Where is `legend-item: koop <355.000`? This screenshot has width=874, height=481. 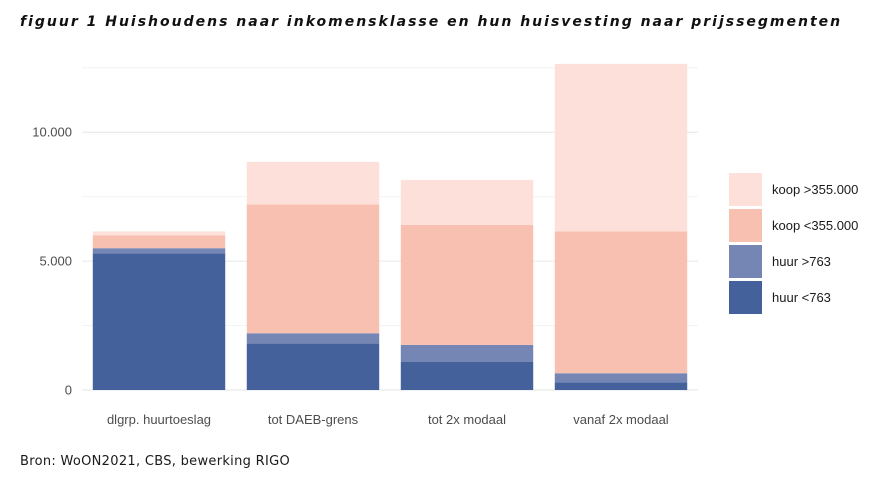
legend-item: koop <355.000 is located at coordinates (793, 225).